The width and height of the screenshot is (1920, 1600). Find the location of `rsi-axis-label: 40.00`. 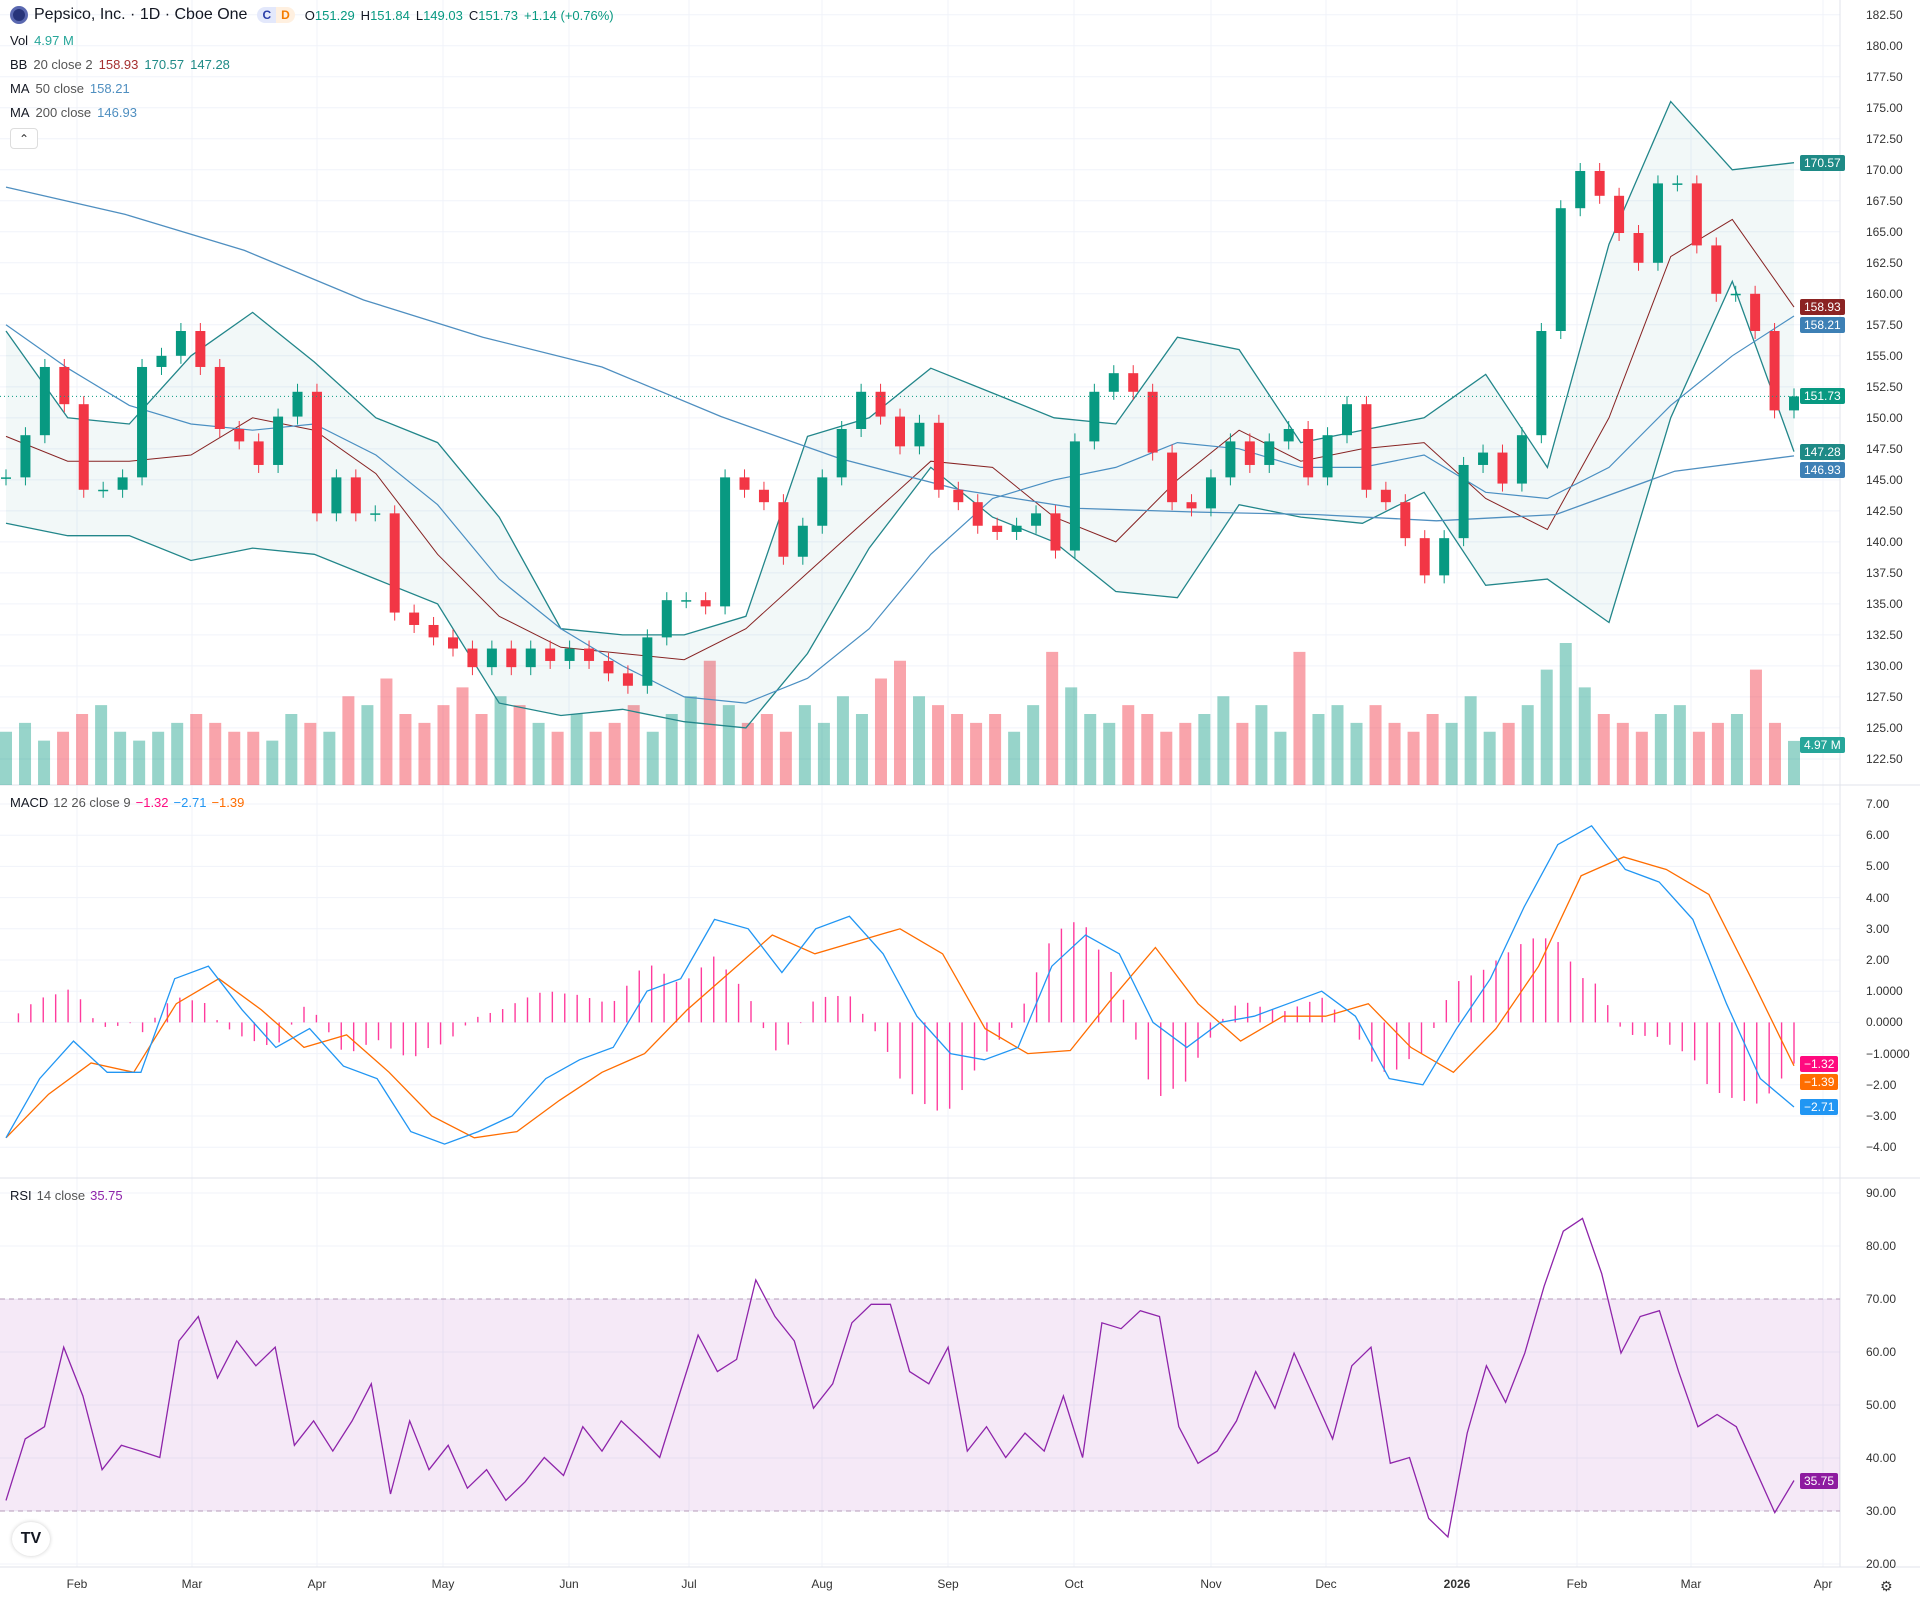

rsi-axis-label: 40.00 is located at coordinates (1881, 1458).